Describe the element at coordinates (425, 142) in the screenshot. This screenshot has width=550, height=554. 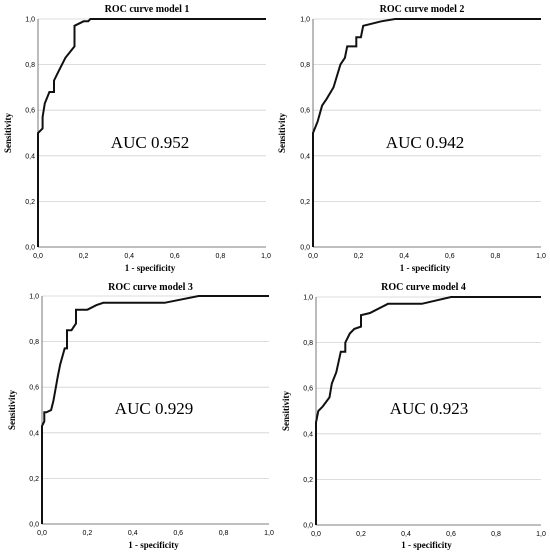
I see `auc-annotation: AUC 0.942` at that location.